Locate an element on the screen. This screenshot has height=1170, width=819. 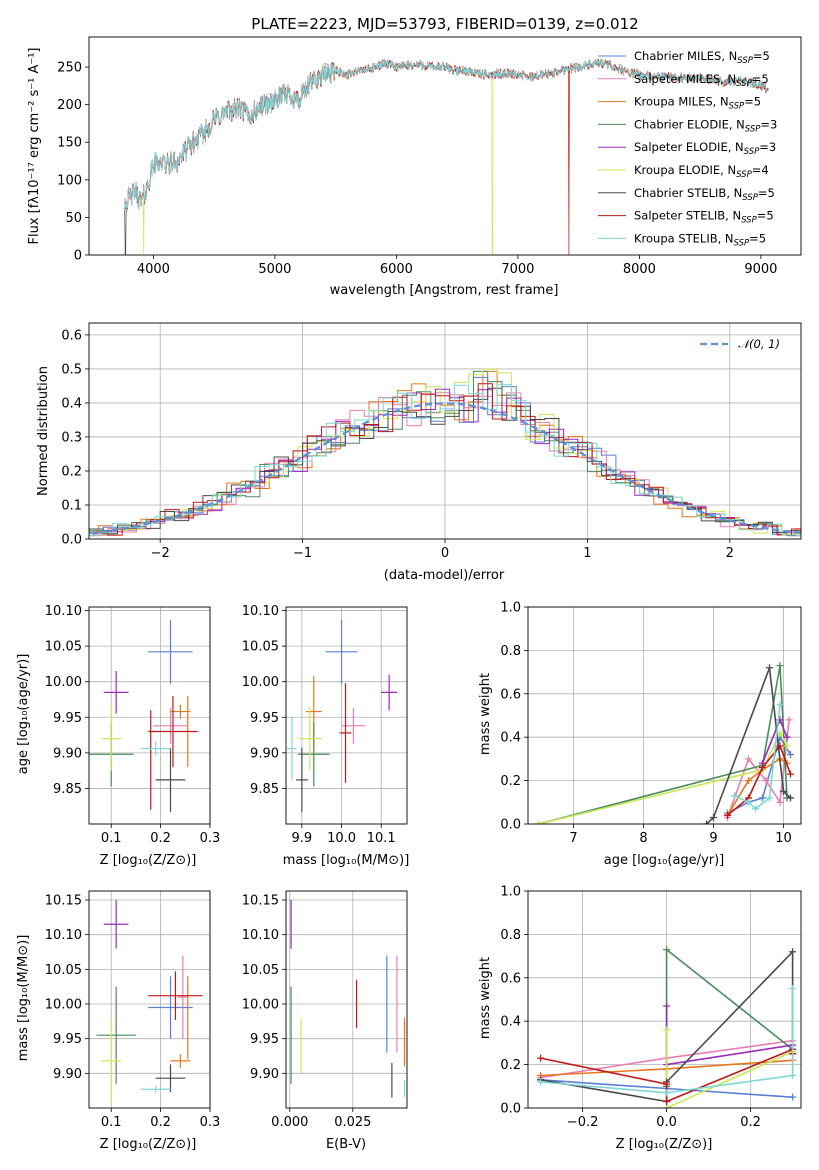
z-age-panel: 0.1 0.2 0.3 9.85 9.90 9.95 10.00 10.05 10.10 is located at coordinates (133, 725).